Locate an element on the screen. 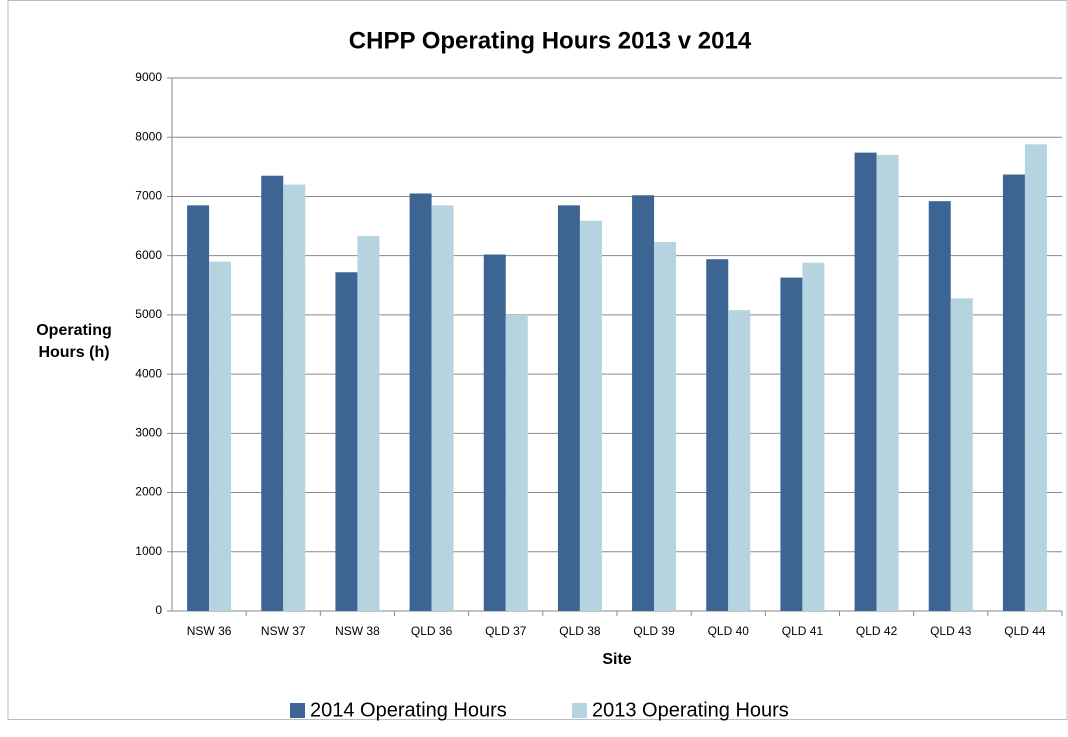 The height and width of the screenshot is (737, 1068). y-tick-label: 5000 is located at coordinates (148, 314).